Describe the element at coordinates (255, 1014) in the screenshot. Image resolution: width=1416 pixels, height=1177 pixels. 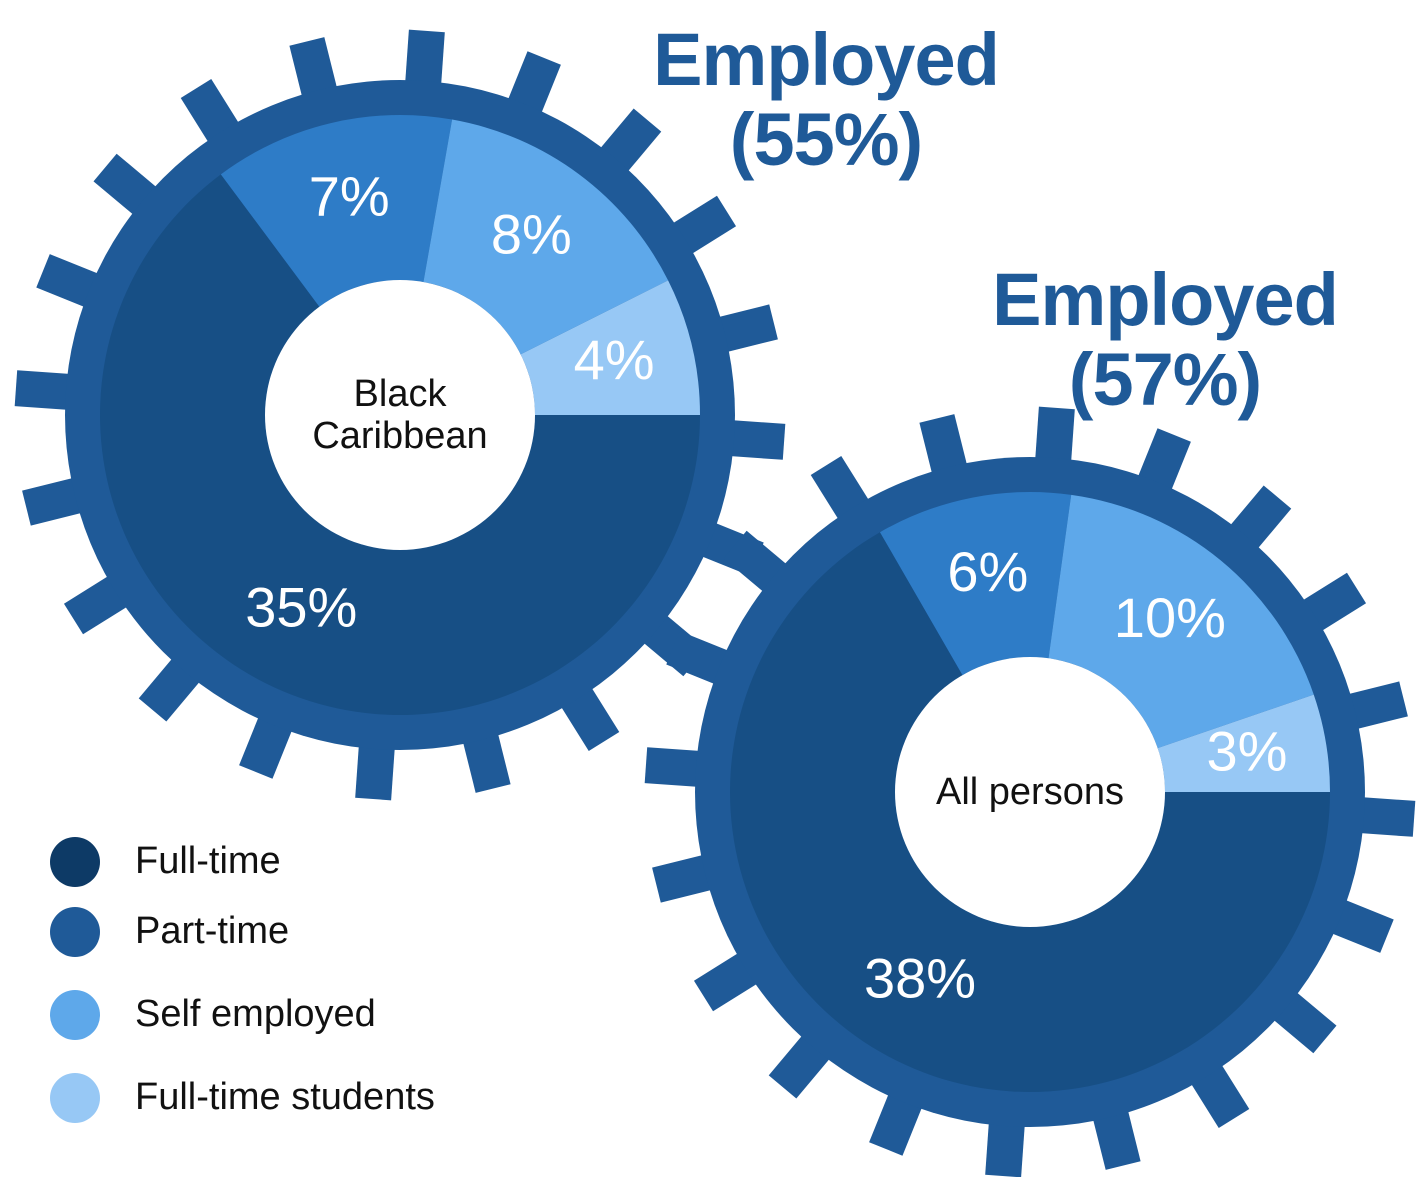
I see `legend-label: Self employed` at that location.